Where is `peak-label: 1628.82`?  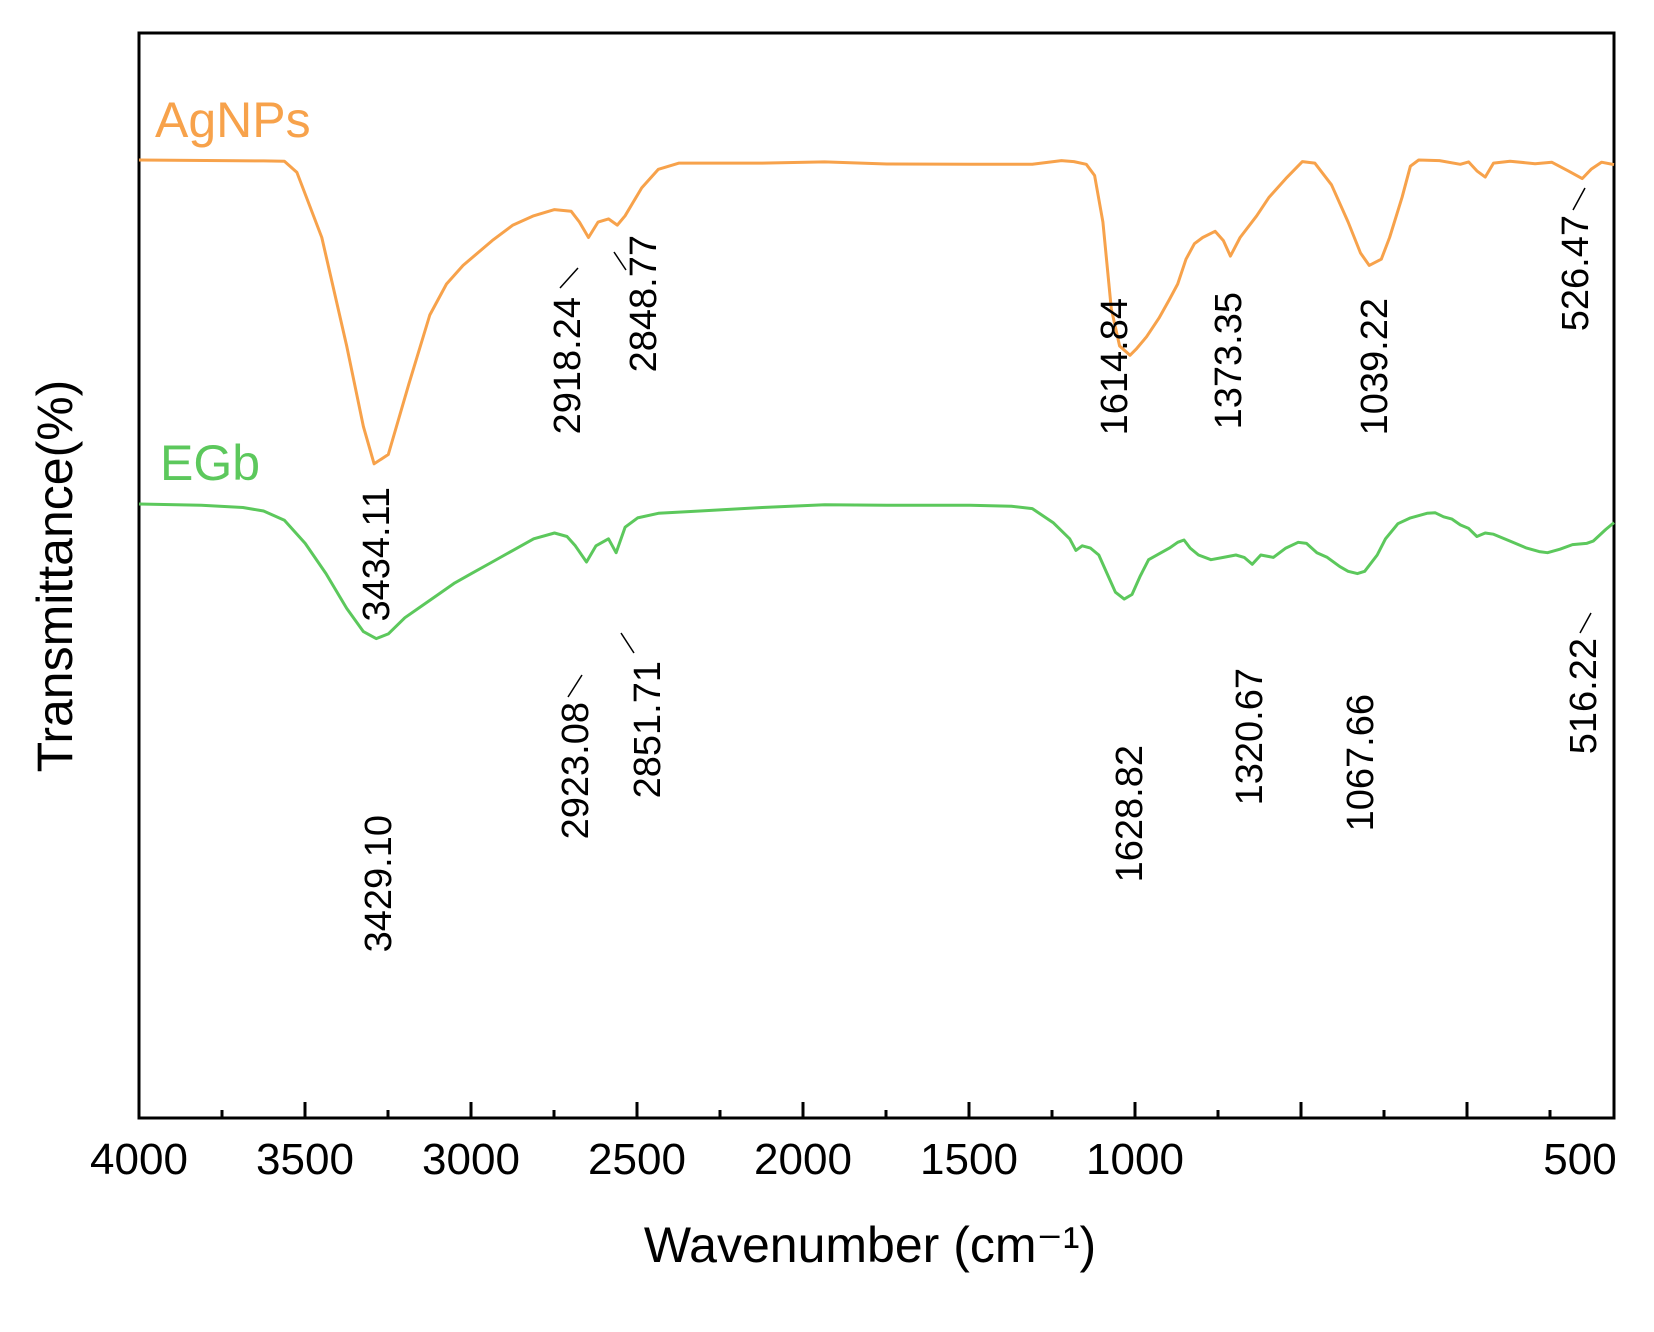
peak-label: 1628.82 is located at coordinates (1130, 813).